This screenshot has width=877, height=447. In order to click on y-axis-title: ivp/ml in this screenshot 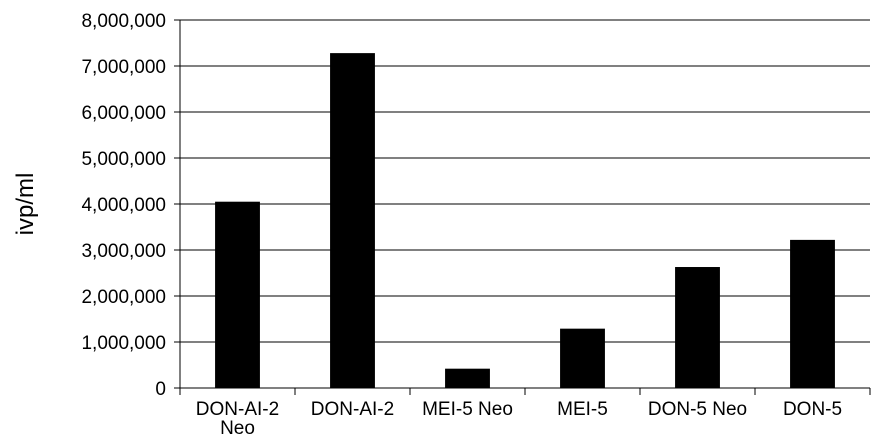, I will do `click(25, 204)`.